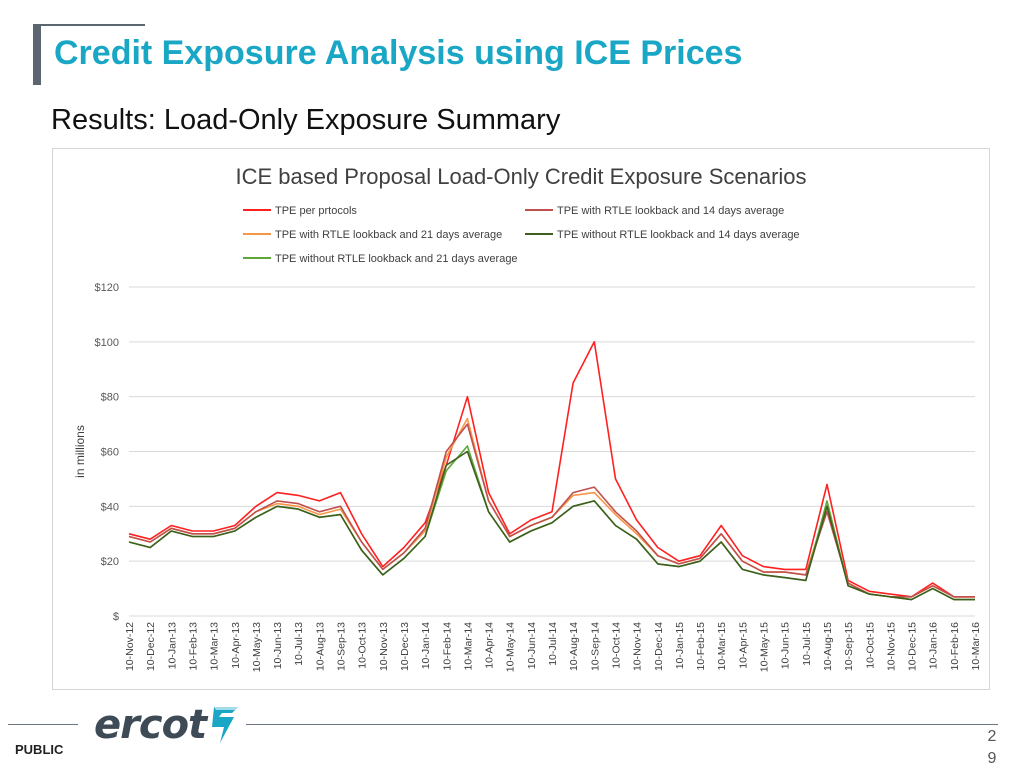 This screenshot has height=770, width=1024. Describe the element at coordinates (786, 645) in the screenshot. I see `x-tick-label: 10-Jun-15` at that location.